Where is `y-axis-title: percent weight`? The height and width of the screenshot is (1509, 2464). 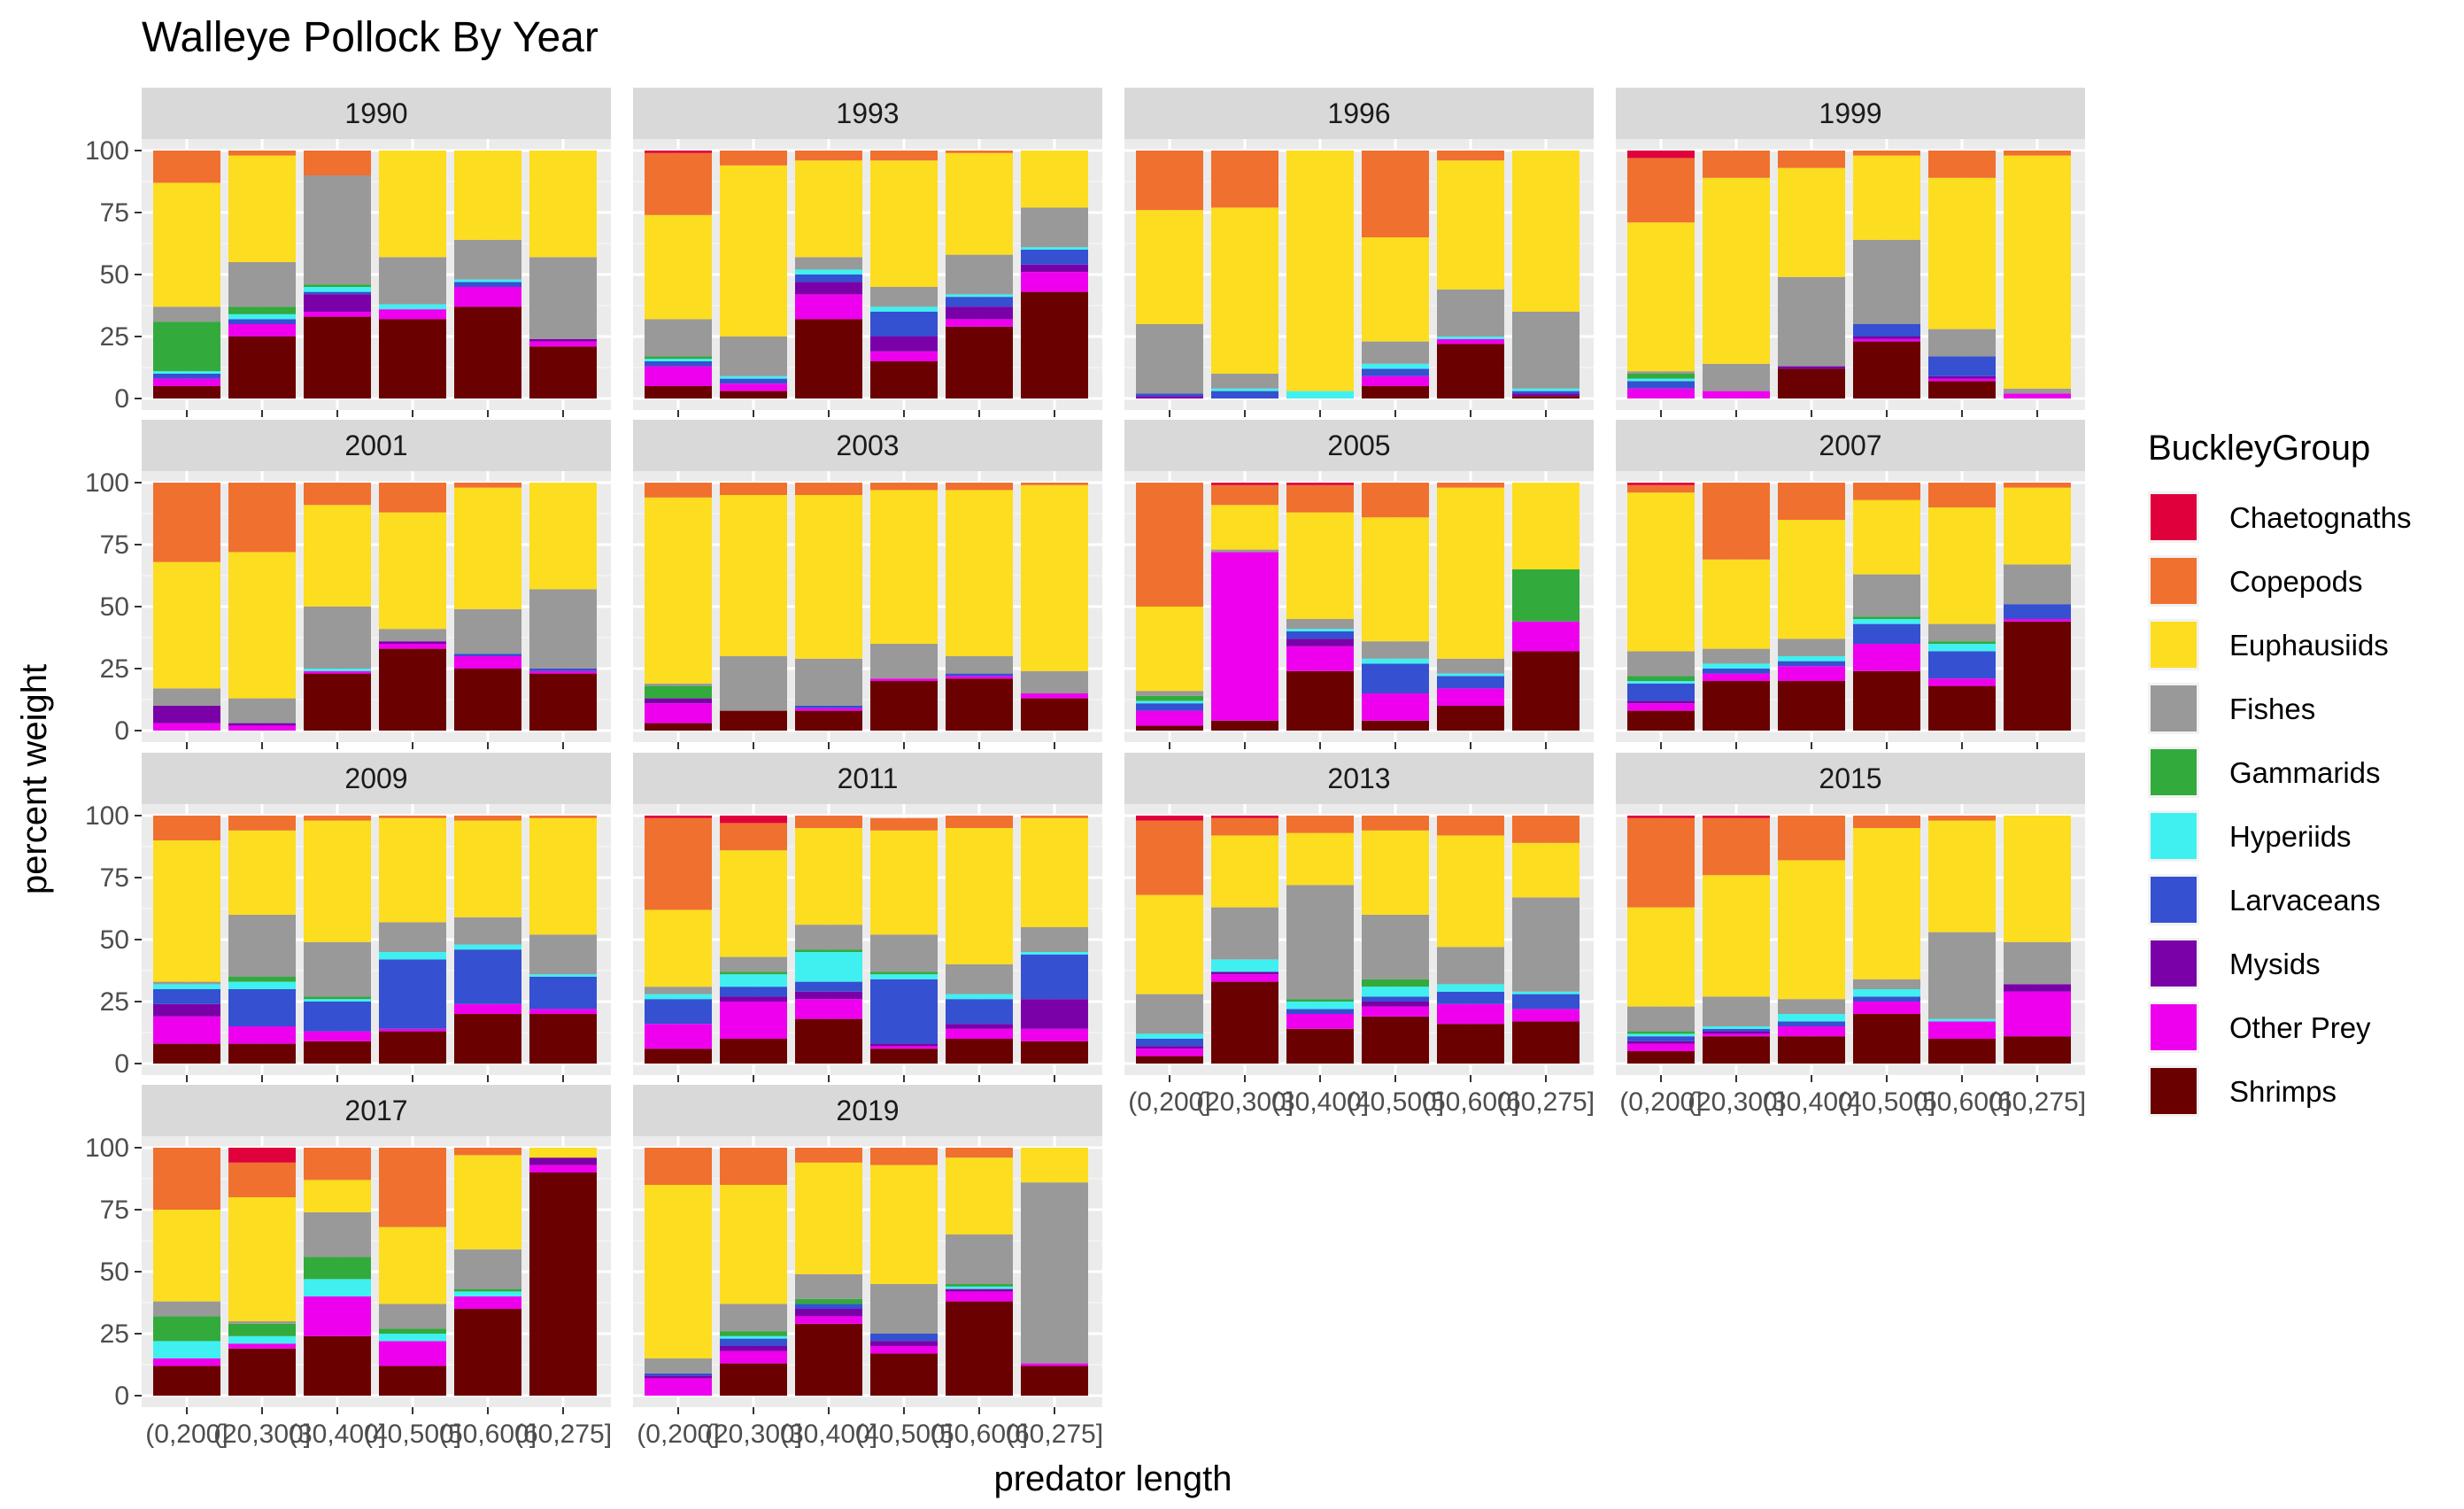 y-axis-title: percent weight is located at coordinates (34, 779).